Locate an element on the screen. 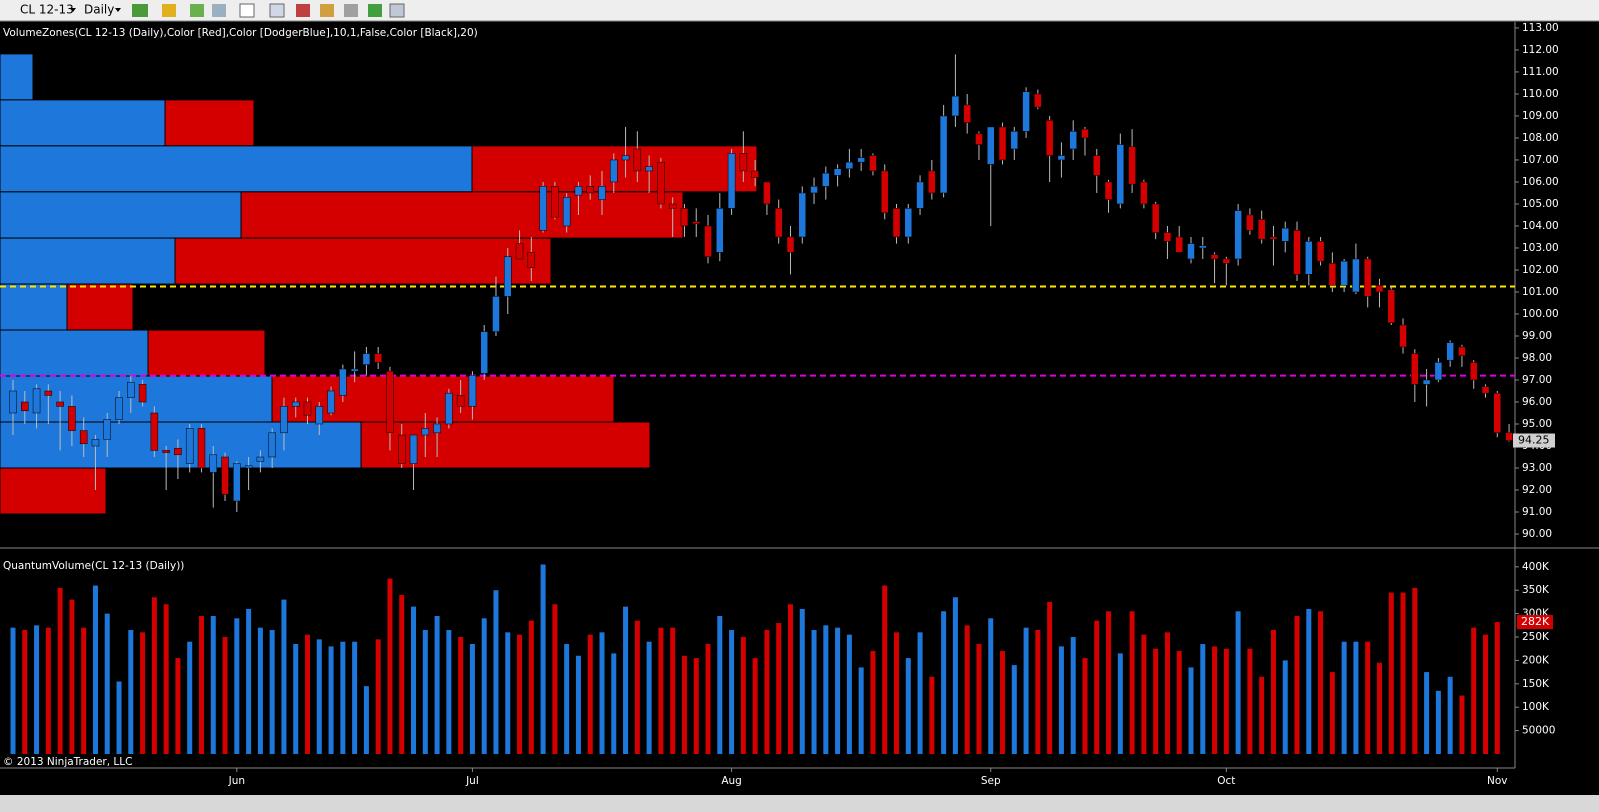 Image resolution: width=1599 pixels, height=812 pixels. y-tick-label: 350K is located at coordinates (1536, 590).